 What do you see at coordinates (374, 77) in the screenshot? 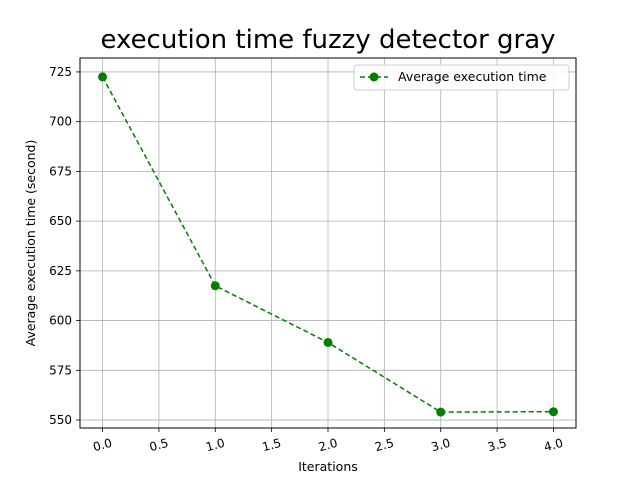
I see `legend-marker` at bounding box center [374, 77].